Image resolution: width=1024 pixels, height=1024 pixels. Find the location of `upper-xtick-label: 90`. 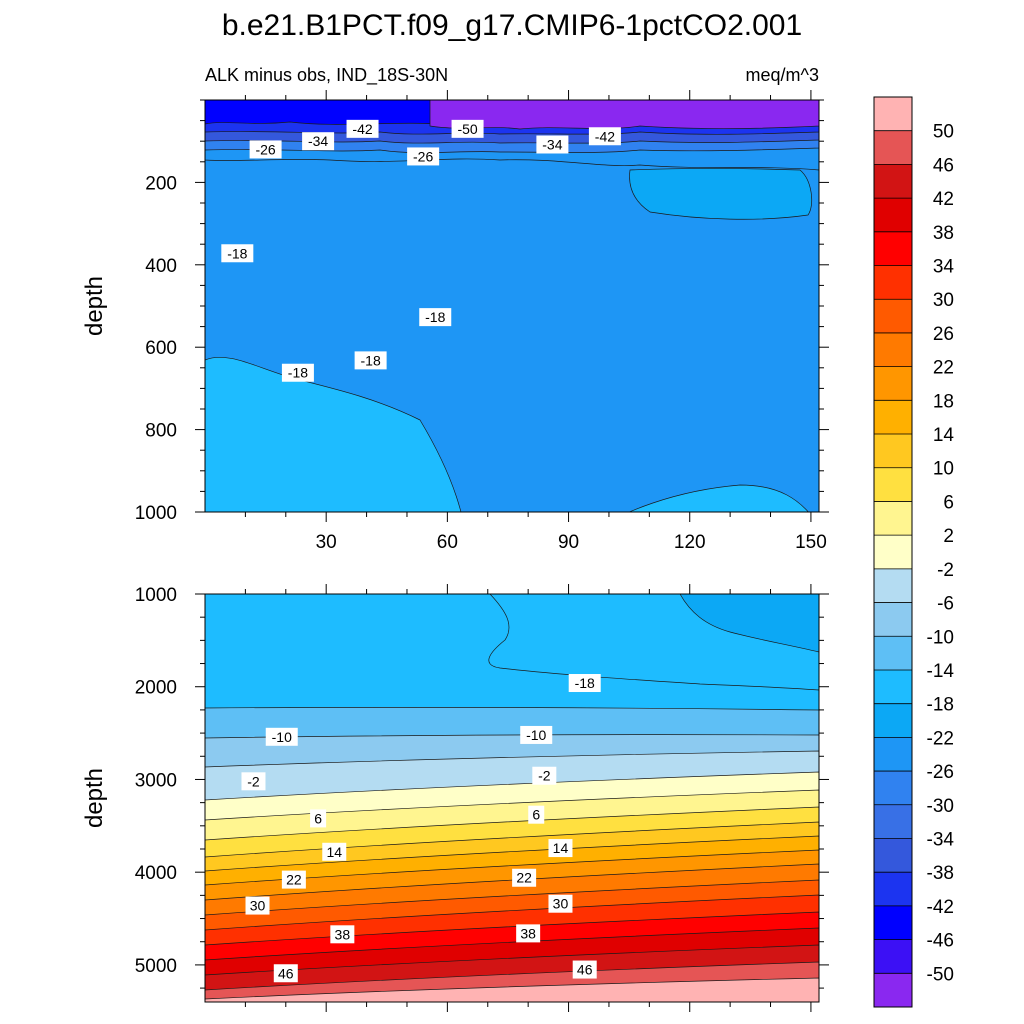

upper-xtick-label: 90 is located at coordinates (568, 542).